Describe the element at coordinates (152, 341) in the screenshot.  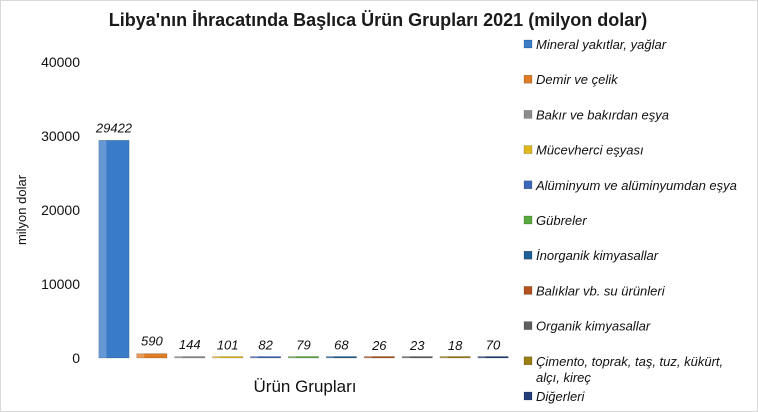
I see `data-label: 590` at that location.